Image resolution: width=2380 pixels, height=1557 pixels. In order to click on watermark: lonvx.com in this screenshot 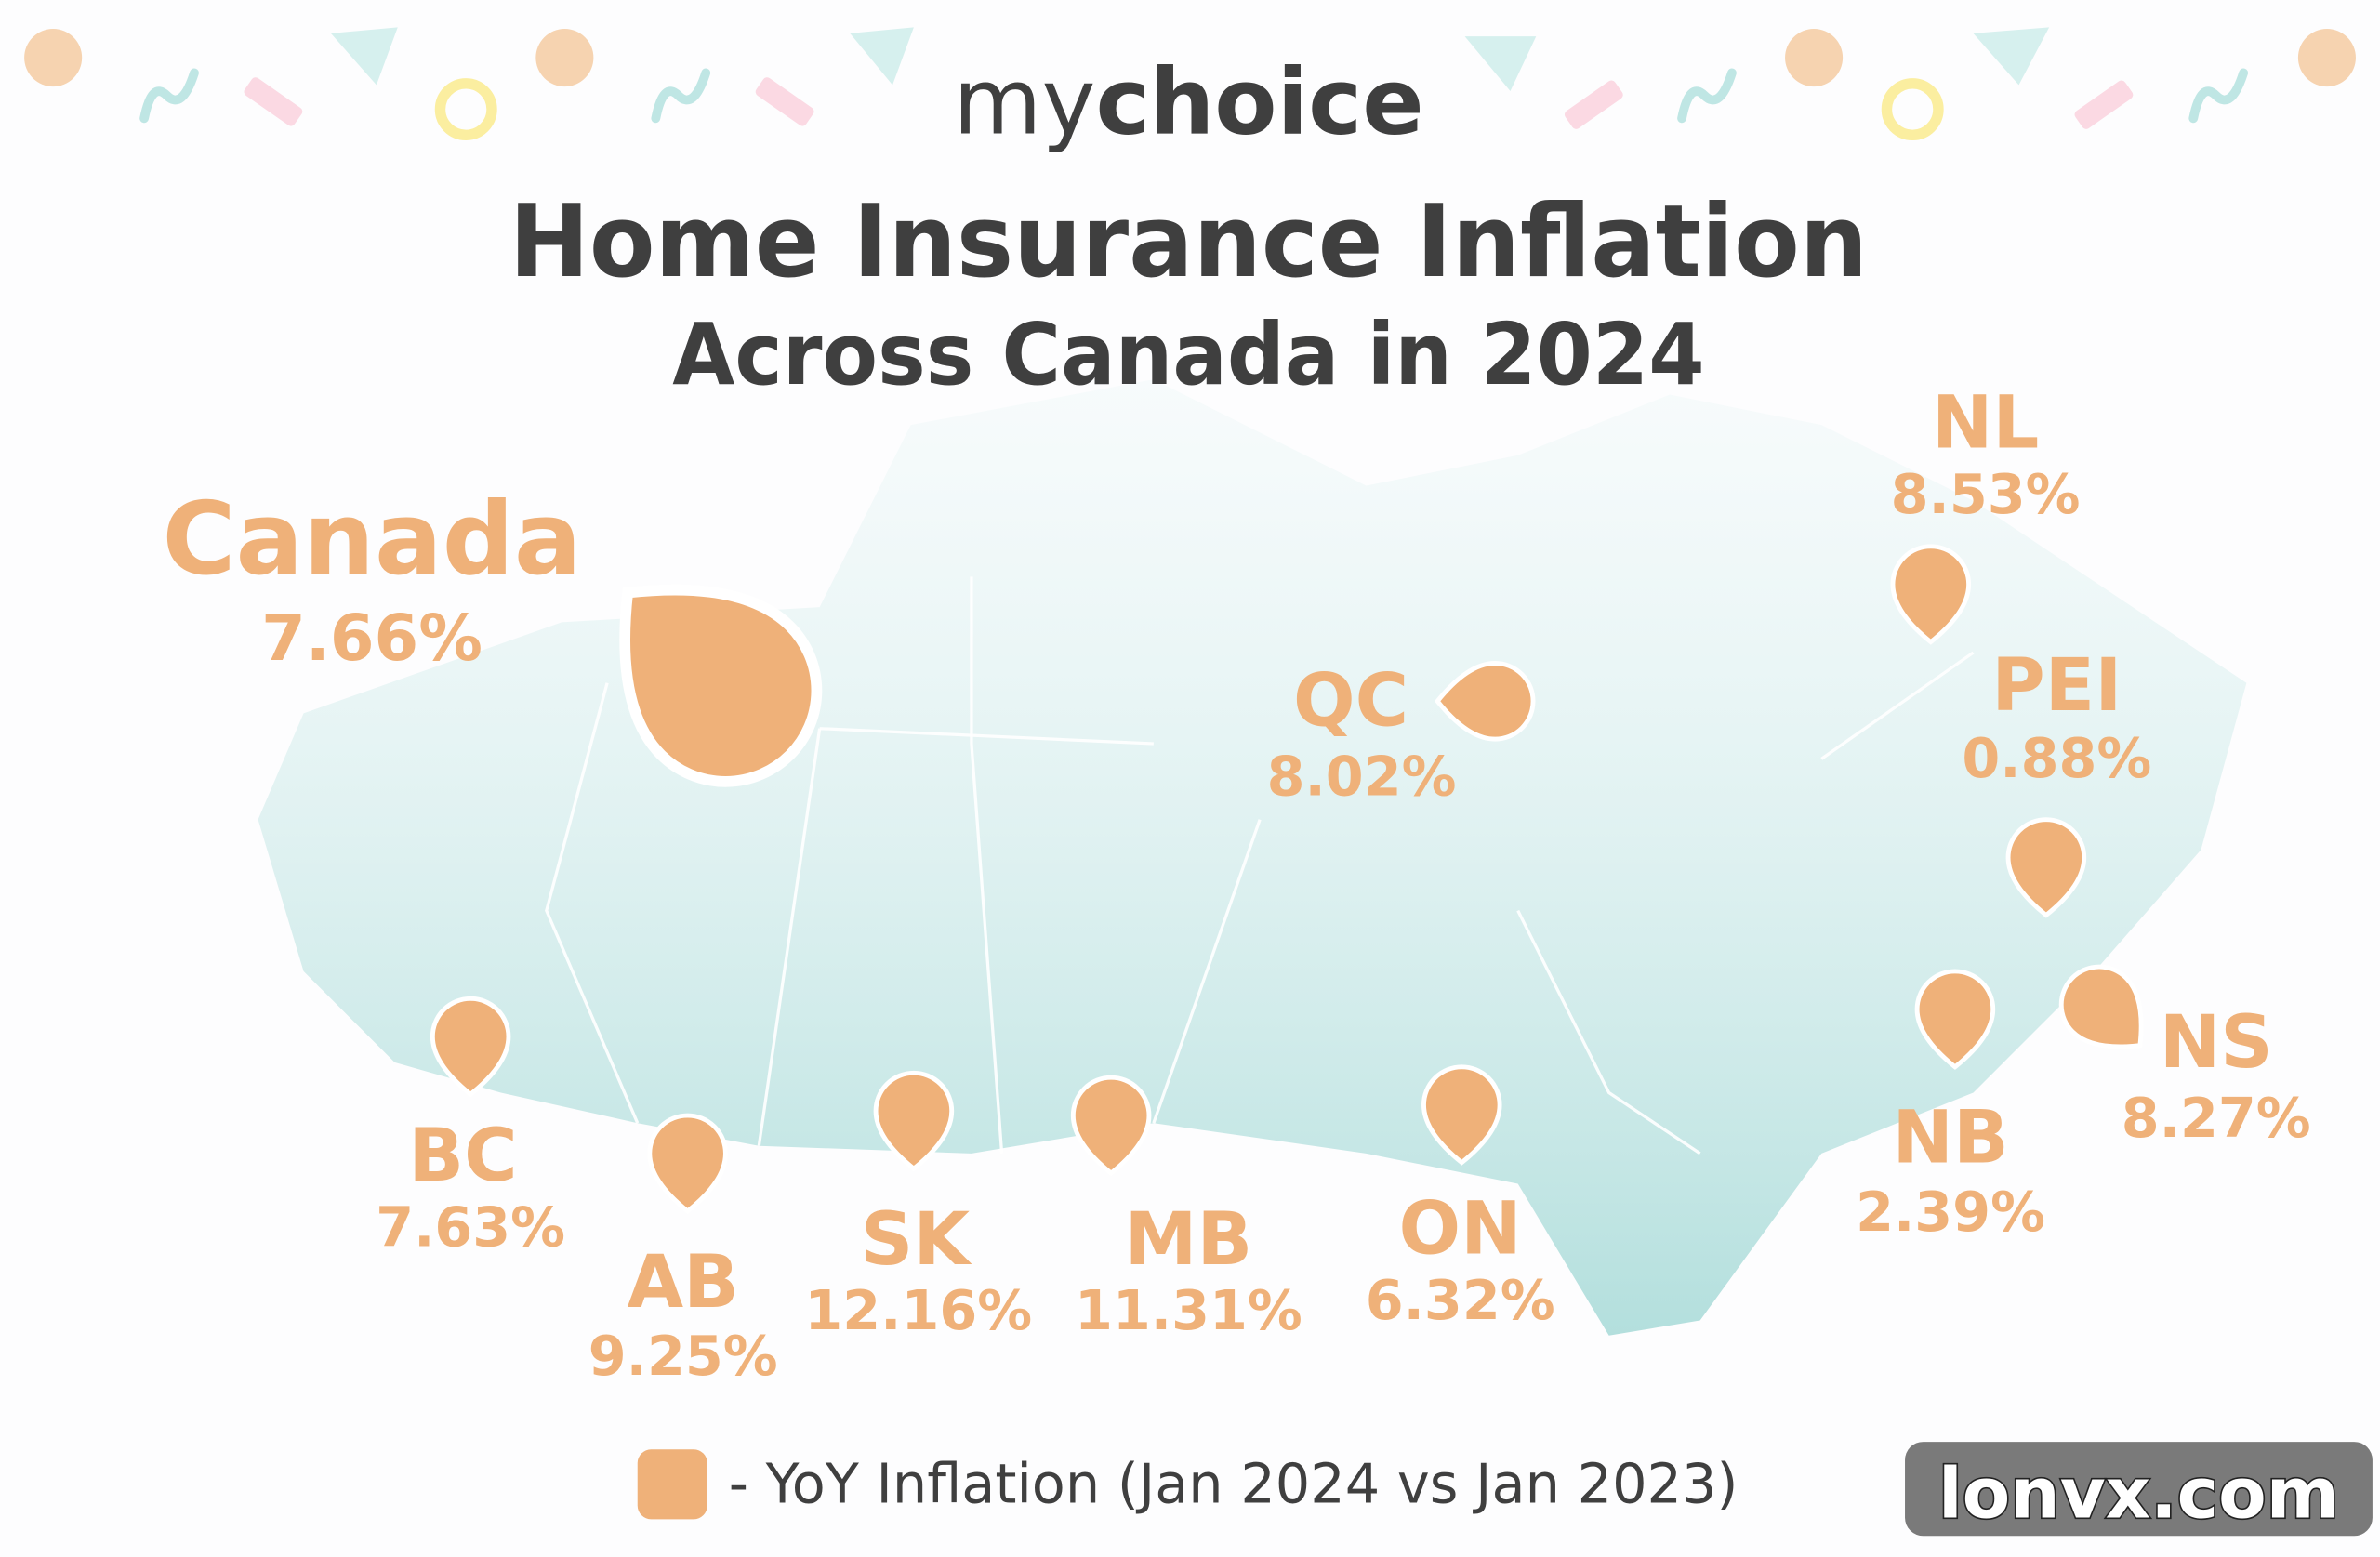, I will do `click(2138, 1494)`.